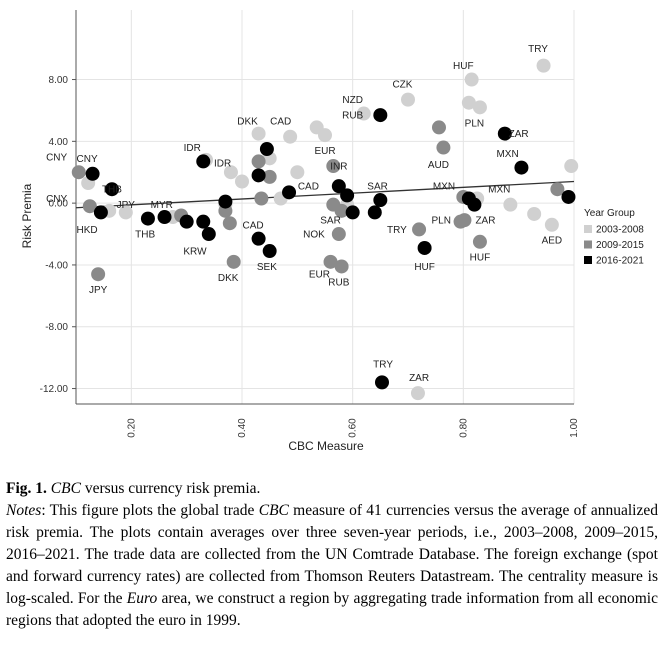 The height and width of the screenshot is (656, 663). I want to click on point-label: EUR, so click(324, 151).